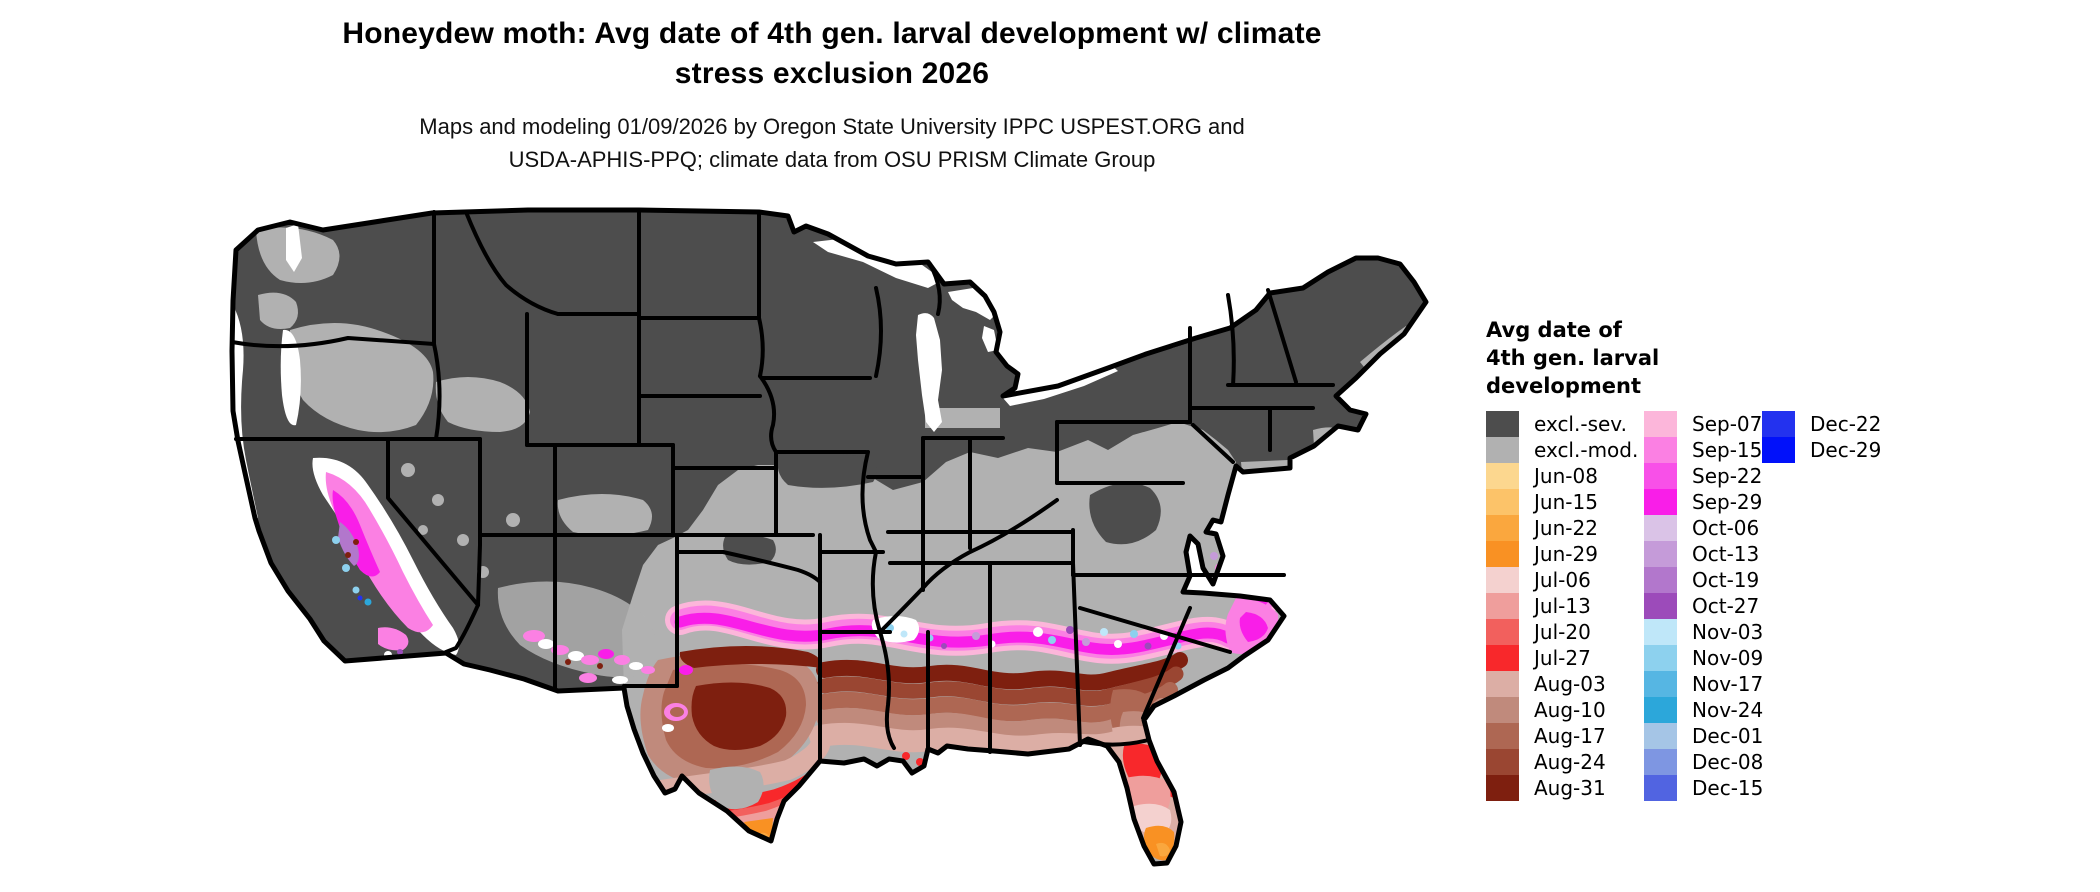  I want to click on legend-item-label: Sep-22, so click(1727, 476).